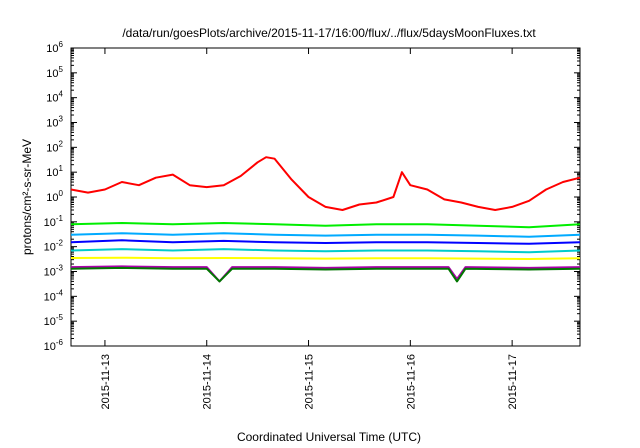 The image size is (640, 448). Describe the element at coordinates (54, 246) in the screenshot. I see `y-tick-label: 10⁻²` at that location.